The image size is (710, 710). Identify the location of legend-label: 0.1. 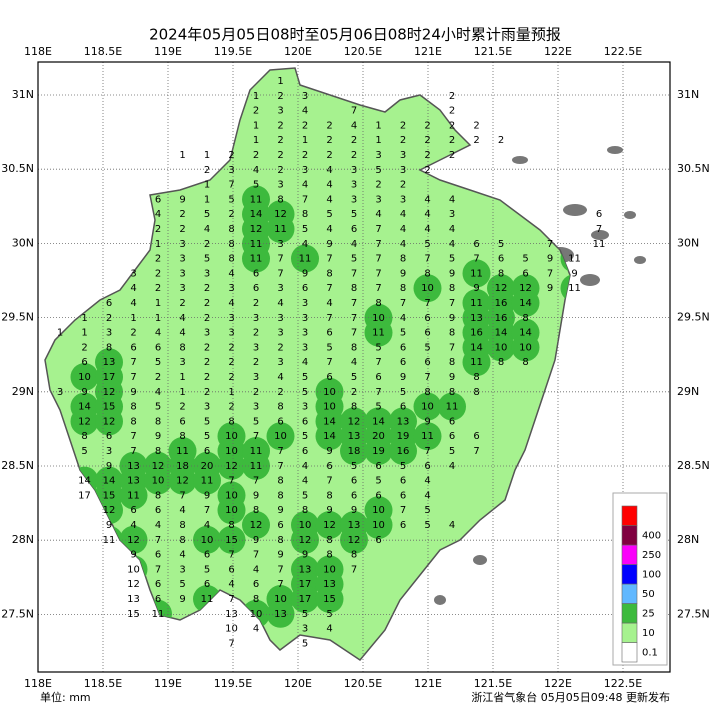
(650, 652).